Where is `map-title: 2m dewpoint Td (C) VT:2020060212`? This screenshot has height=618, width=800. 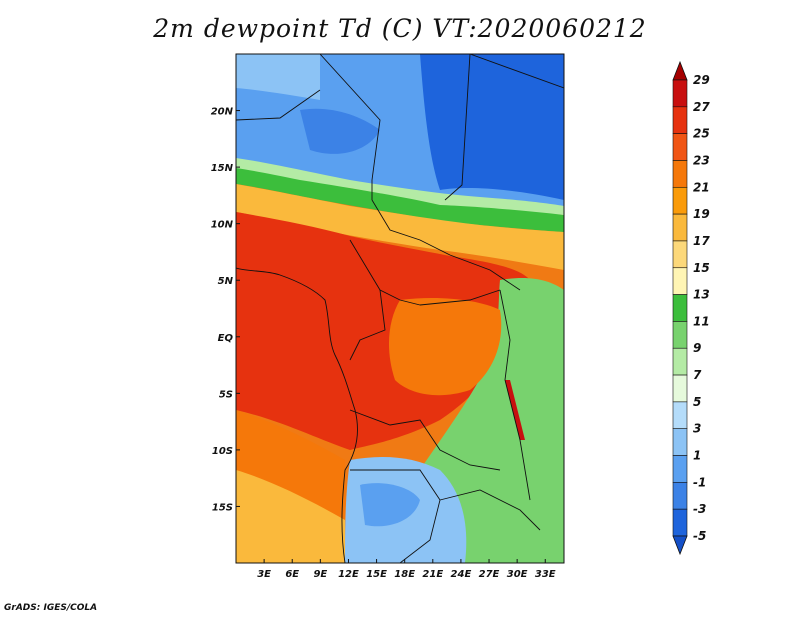
map-title: 2m dewpoint Td (C) VT:2020060212 is located at coordinates (400, 28).